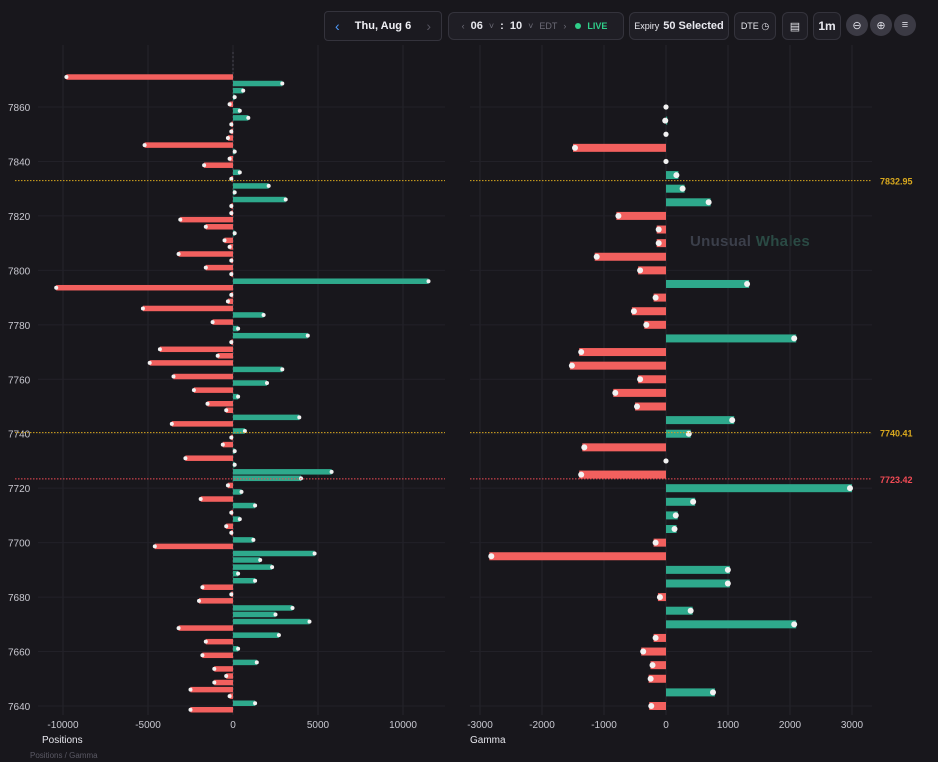 The height and width of the screenshot is (762, 938). Describe the element at coordinates (383, 26) in the screenshot. I see `date-selector: ‹ Thu, Aug 6 ›` at that location.